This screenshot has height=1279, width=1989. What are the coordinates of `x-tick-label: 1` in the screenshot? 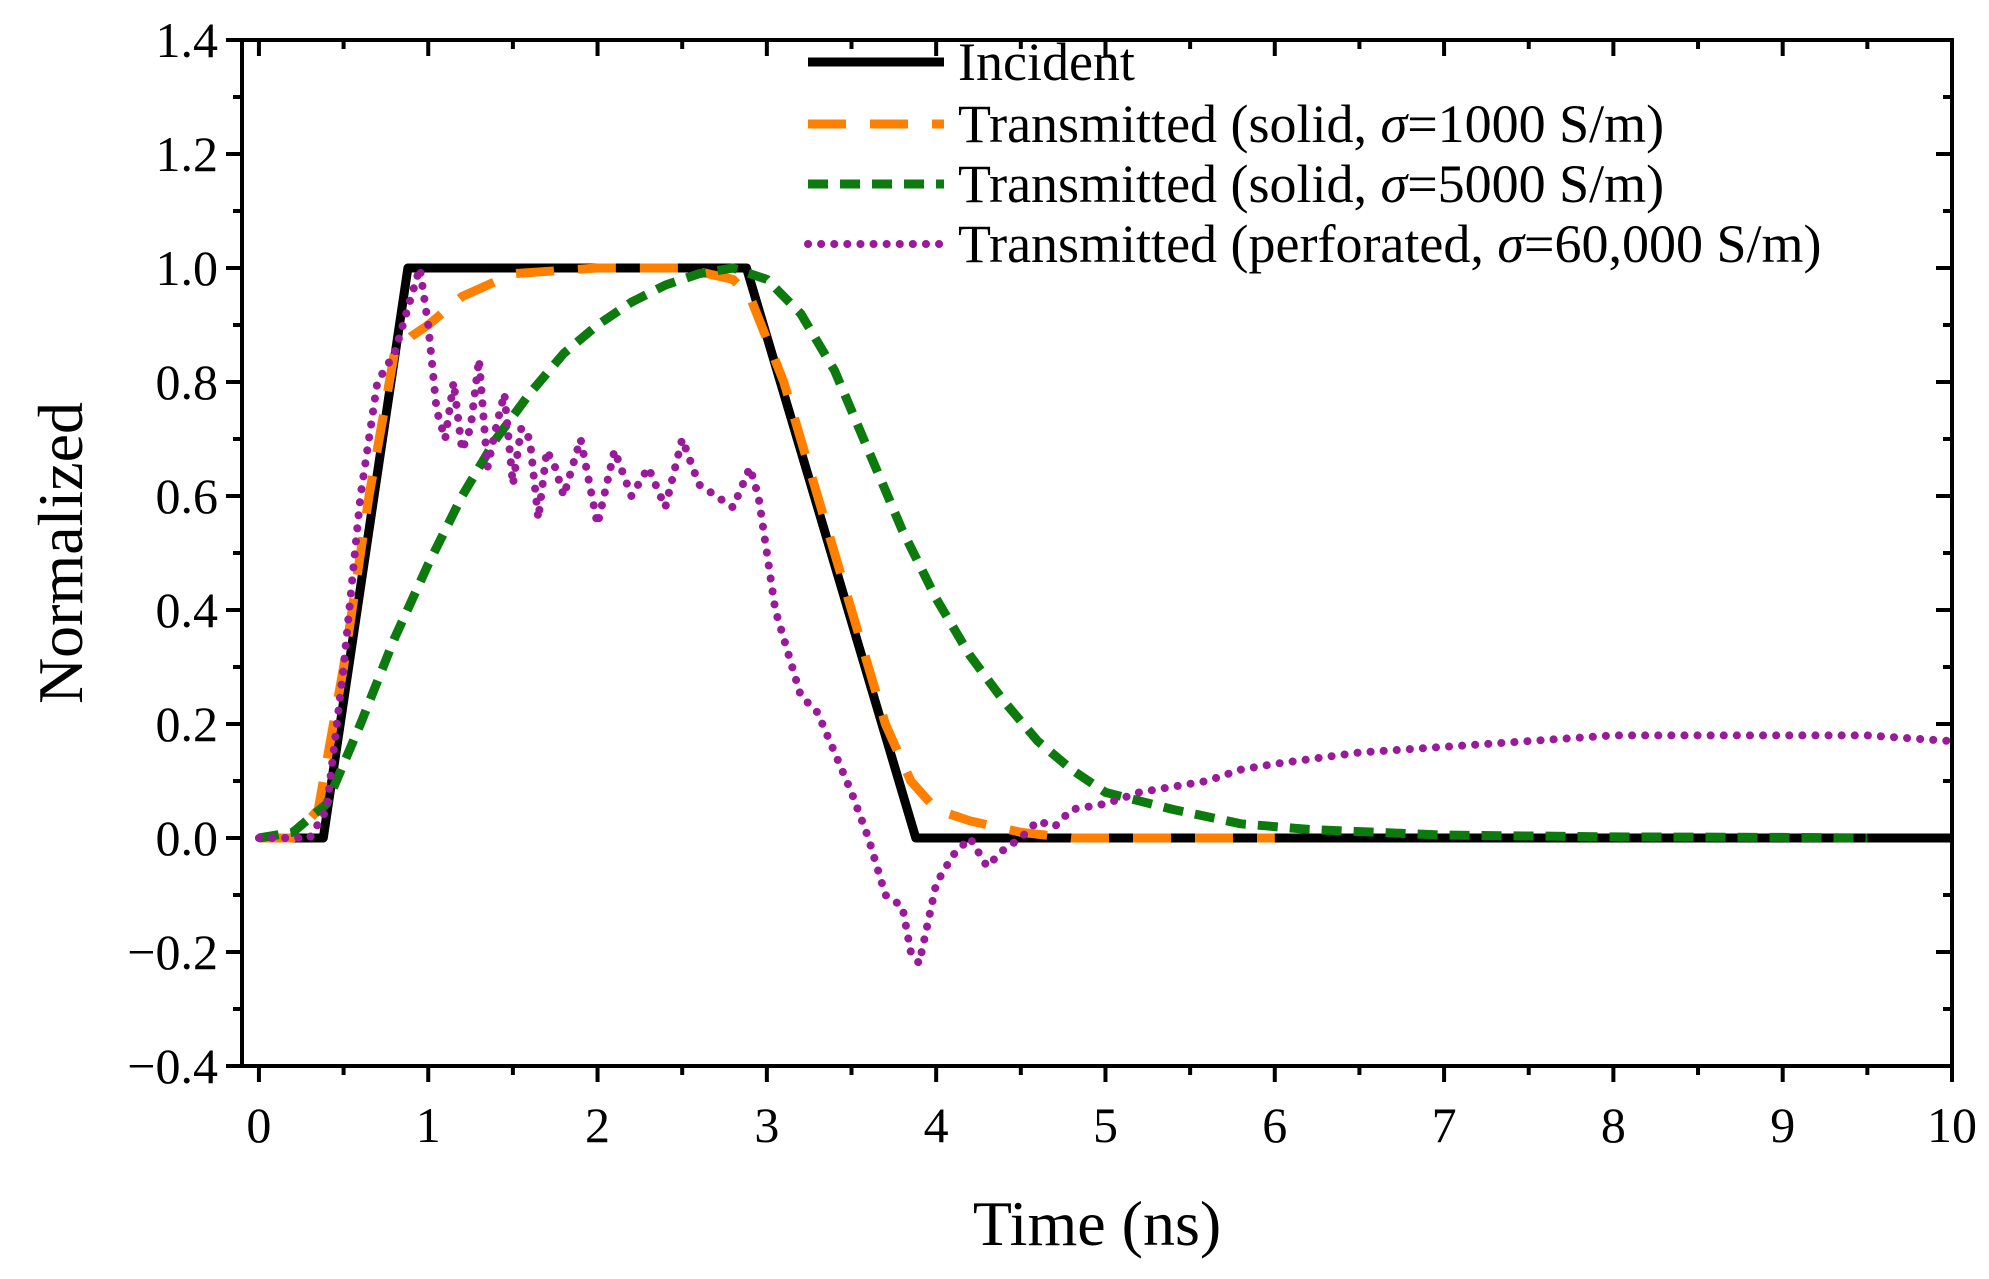 It's located at (428, 1125).